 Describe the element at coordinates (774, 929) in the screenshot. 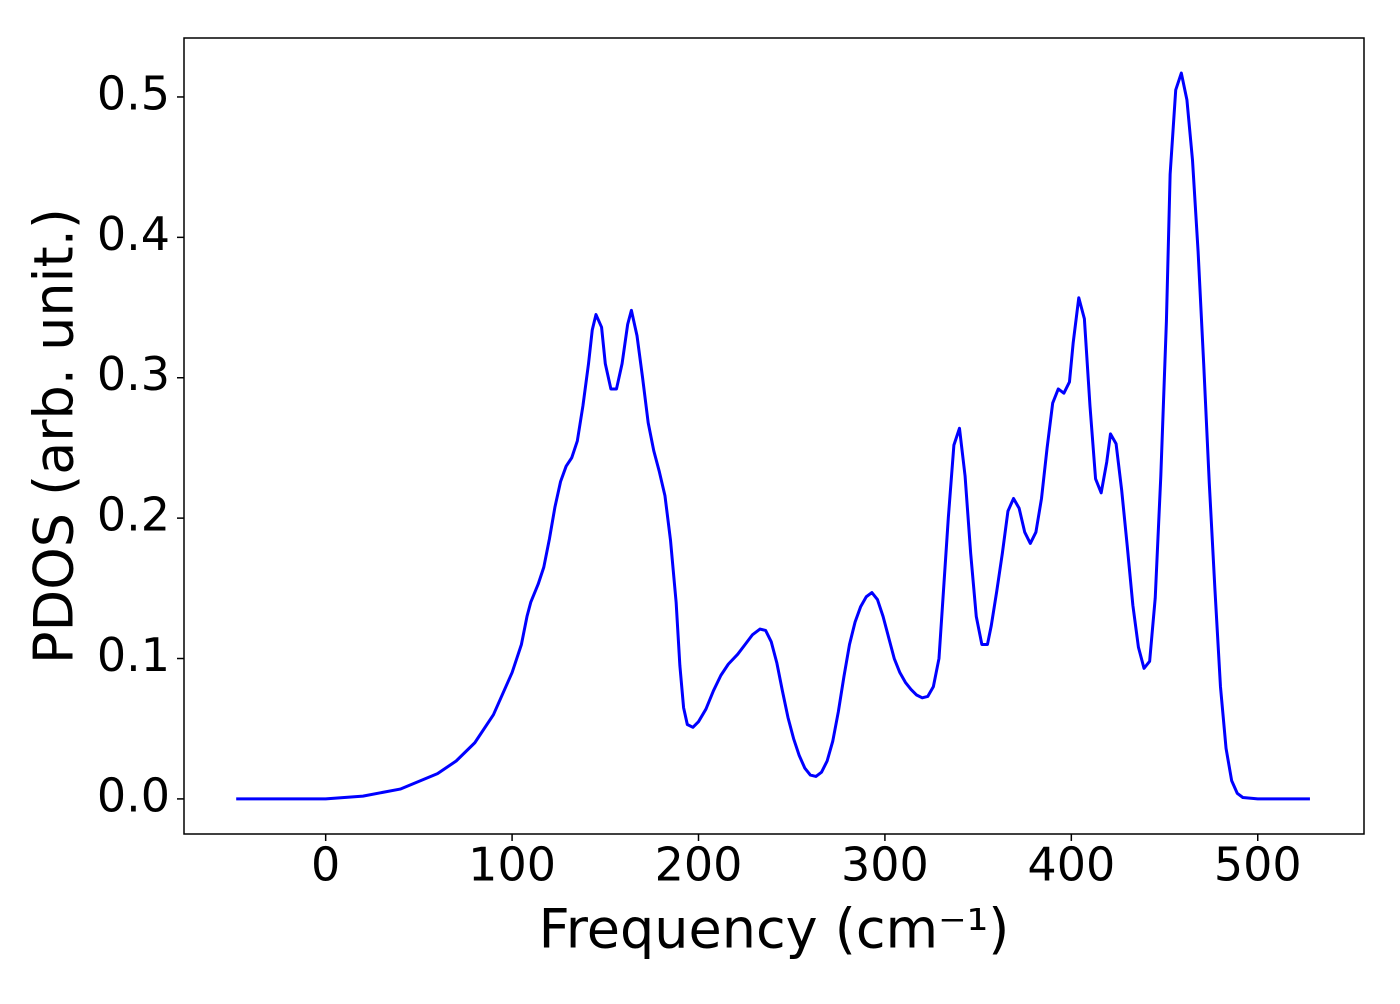

I see `x-axis-label: Frequency (cm⁻¹)` at that location.